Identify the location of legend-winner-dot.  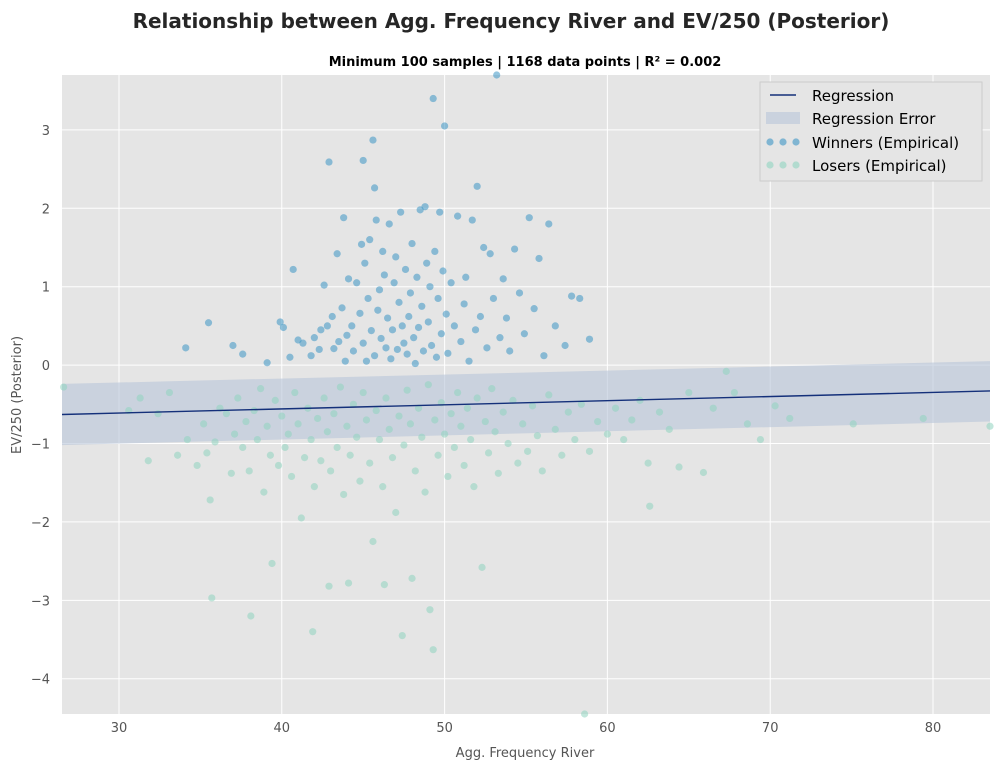
(796, 142).